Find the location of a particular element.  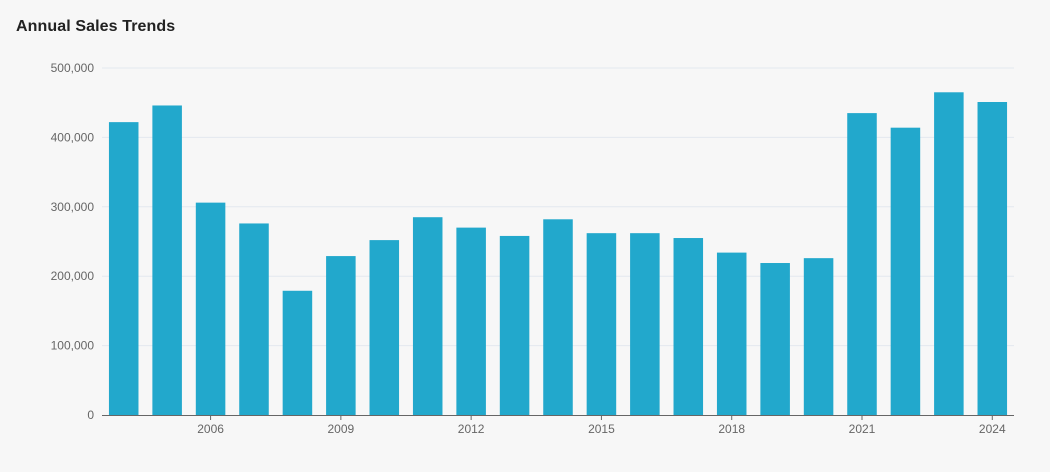

y-tick-label: 100,000 is located at coordinates (73, 346).